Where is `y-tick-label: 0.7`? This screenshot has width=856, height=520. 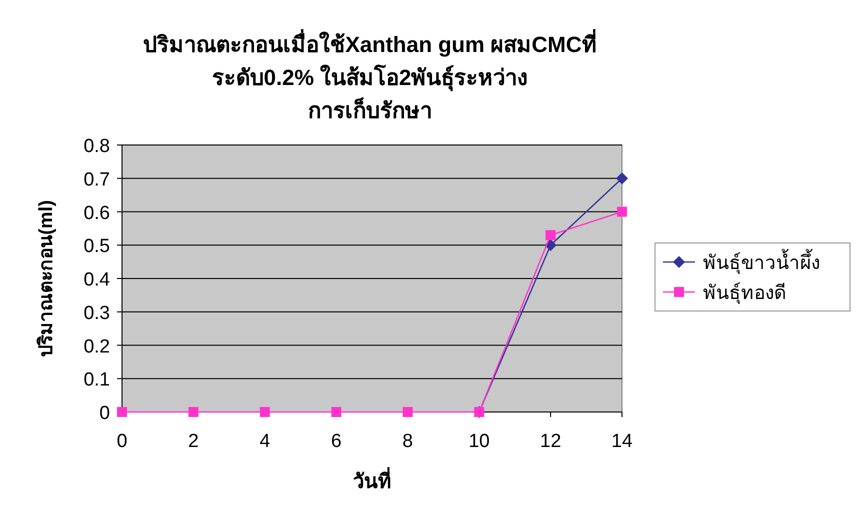
y-tick-label: 0.7 is located at coordinates (97, 179).